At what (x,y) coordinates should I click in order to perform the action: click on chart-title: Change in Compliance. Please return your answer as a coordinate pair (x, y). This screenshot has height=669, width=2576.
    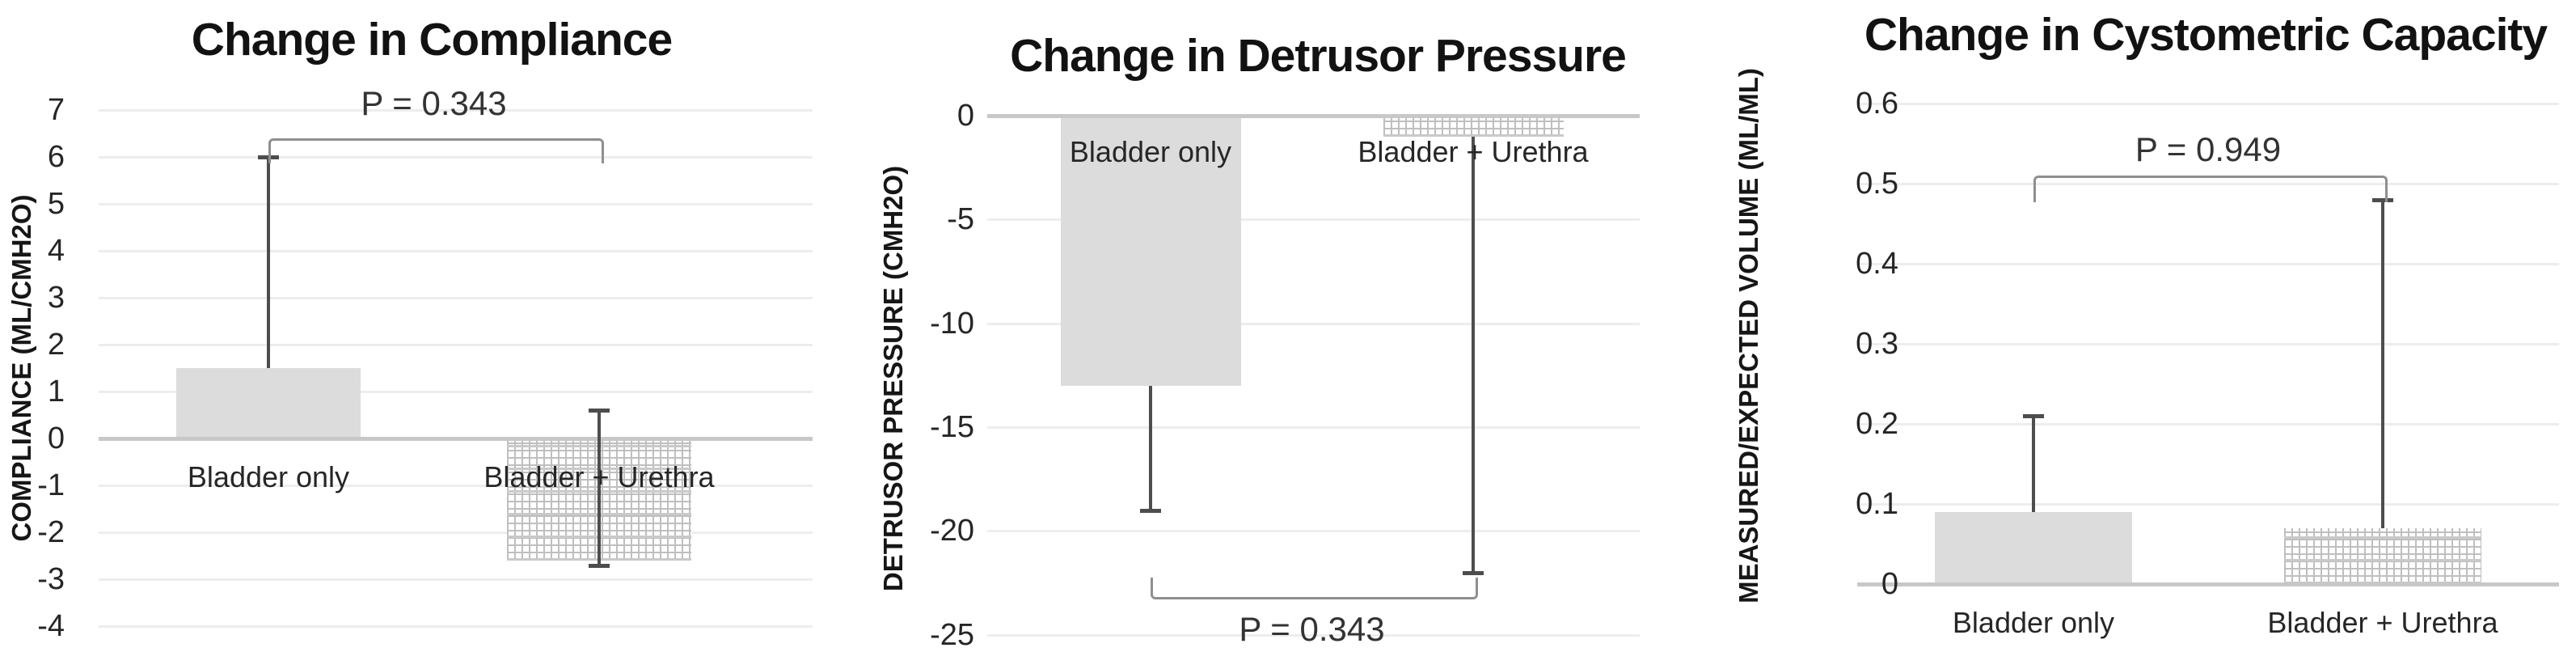
    Looking at the image, I should click on (432, 40).